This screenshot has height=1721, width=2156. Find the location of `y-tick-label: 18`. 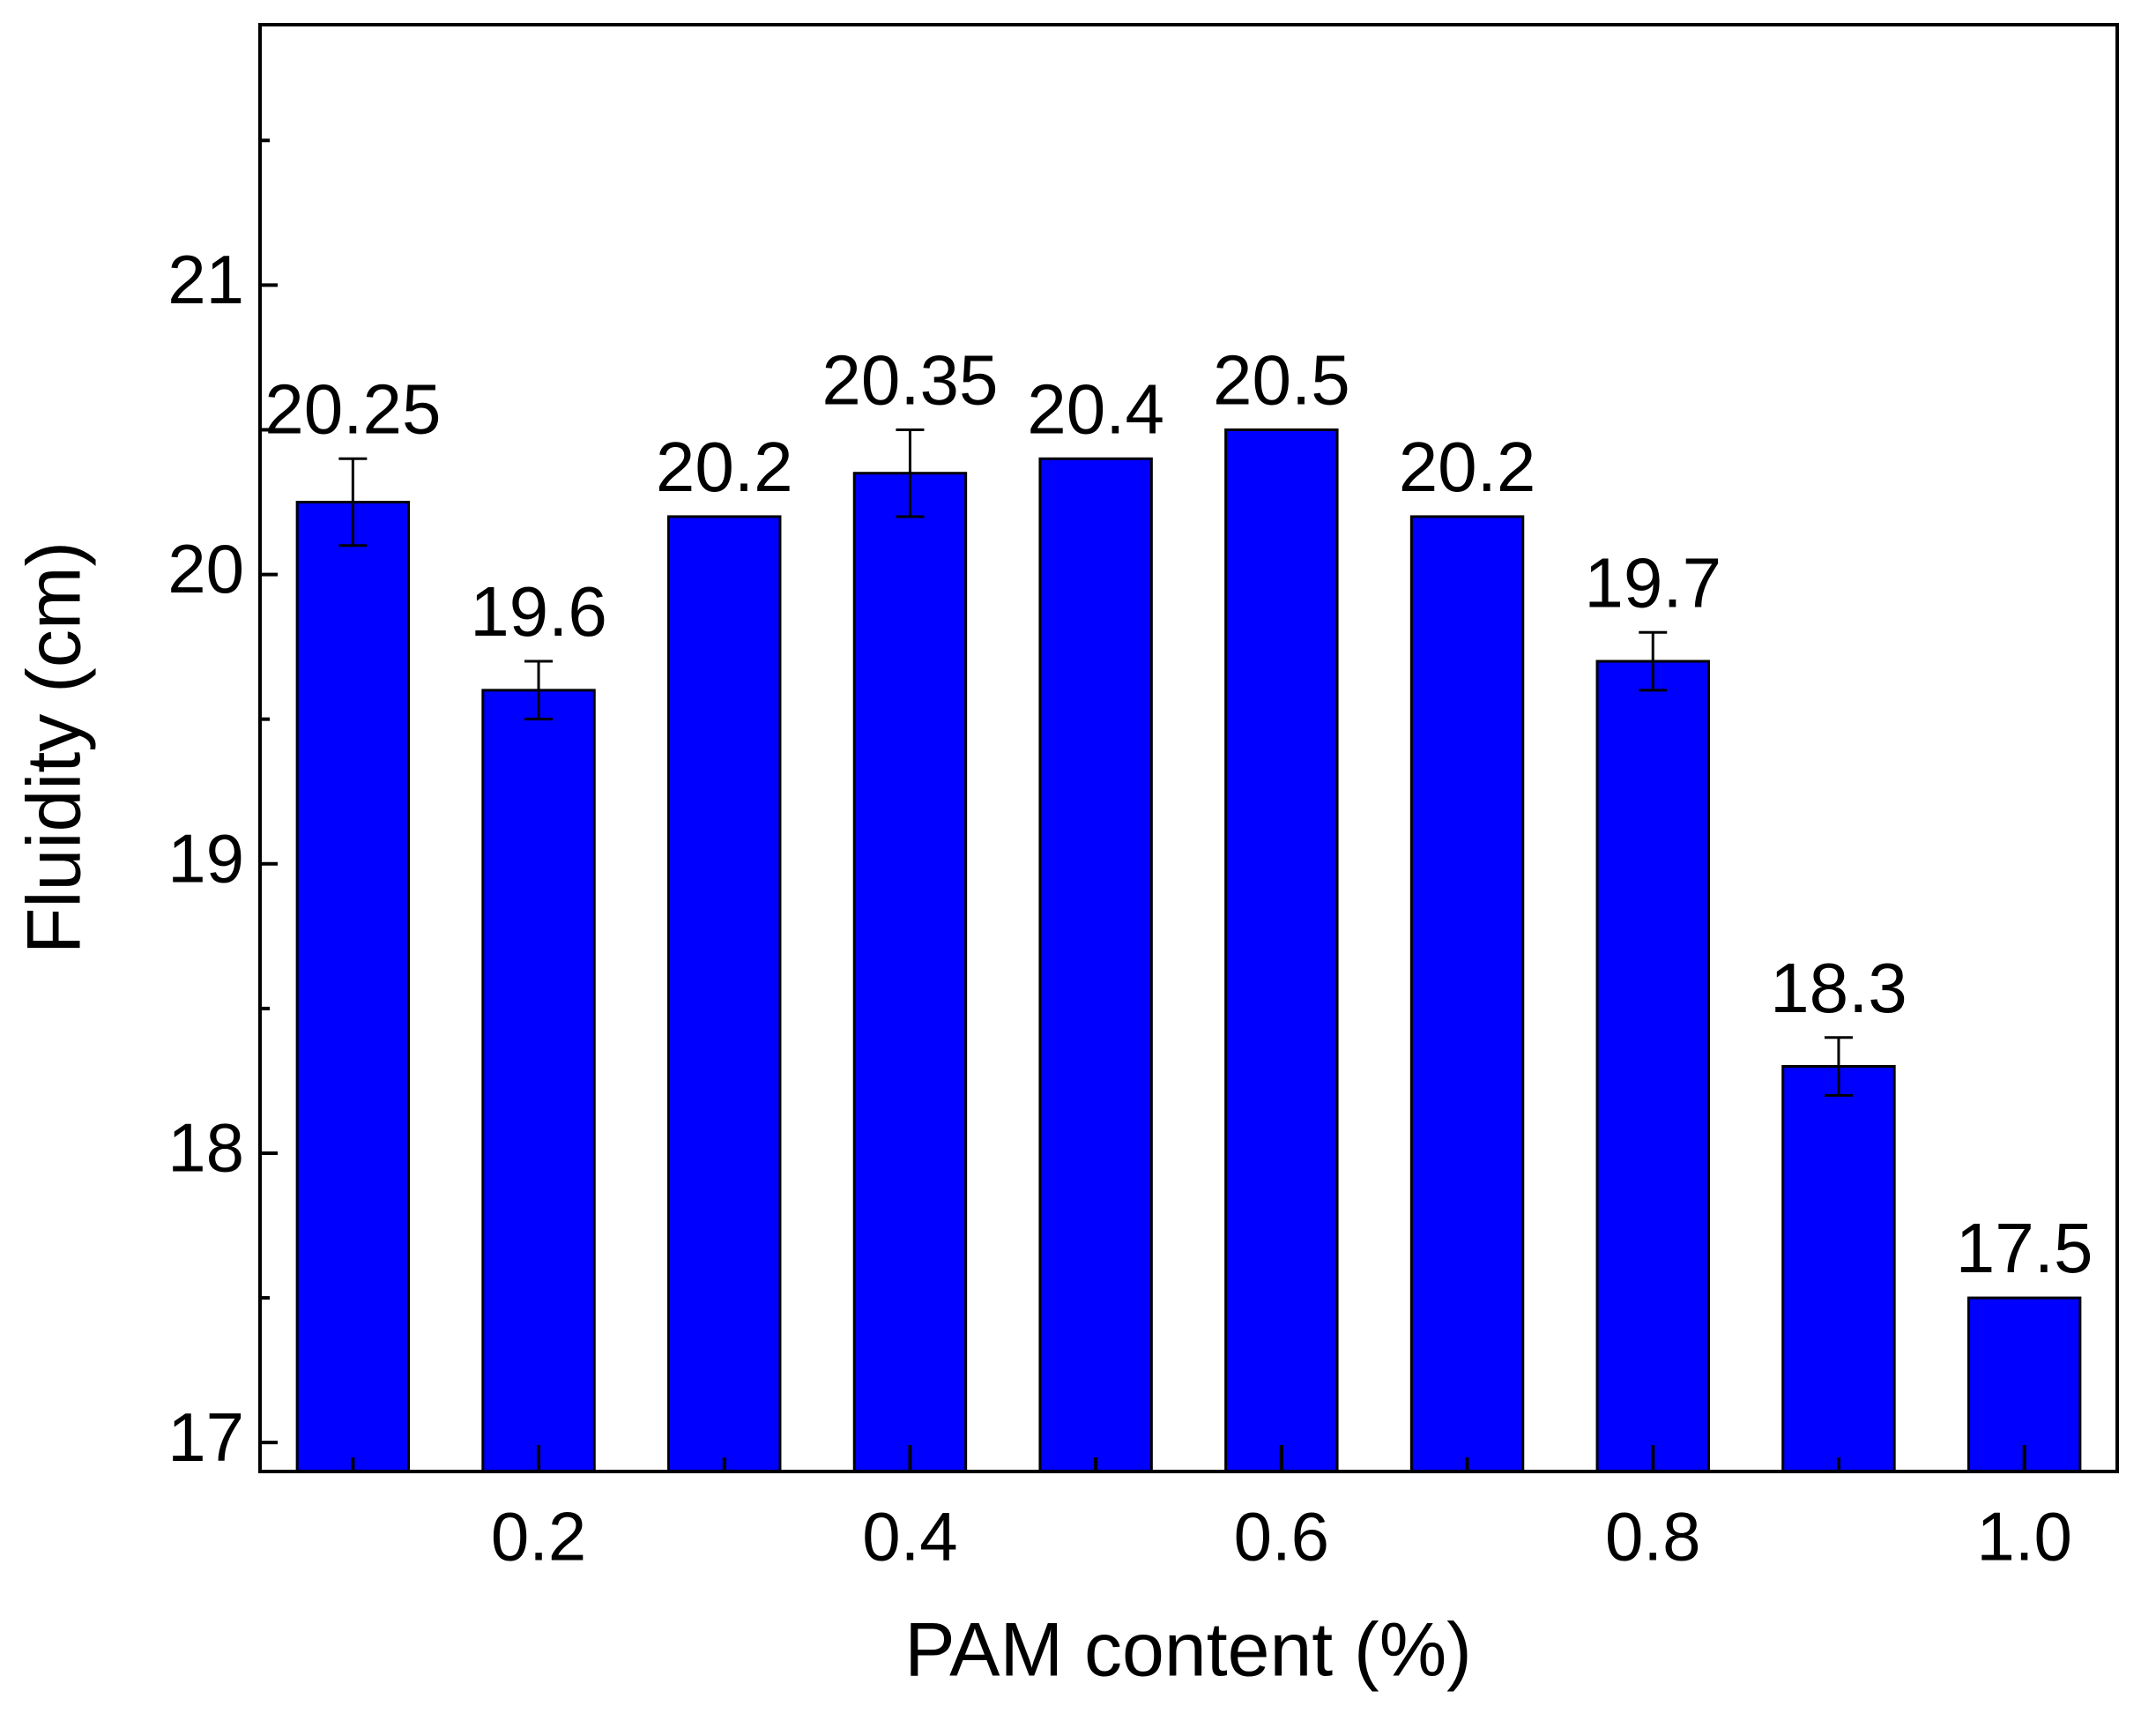

y-tick-label: 18 is located at coordinates (205, 1148).